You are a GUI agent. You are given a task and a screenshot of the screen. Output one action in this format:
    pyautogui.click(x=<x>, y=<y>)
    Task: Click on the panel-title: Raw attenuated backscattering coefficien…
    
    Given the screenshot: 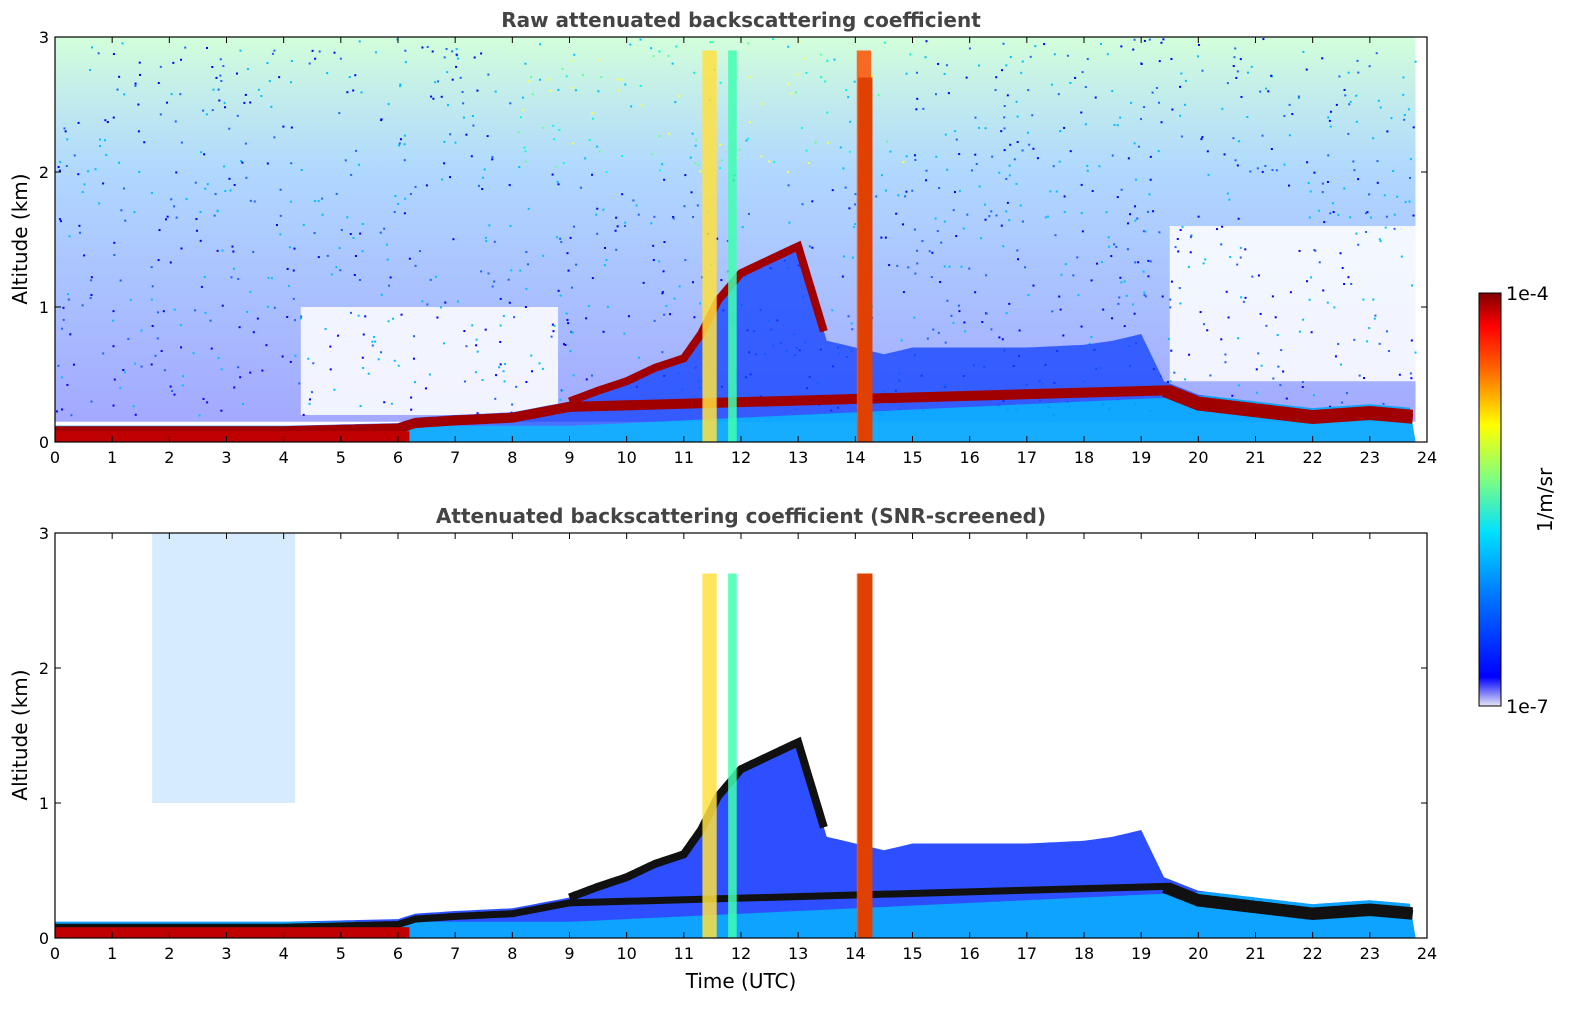 What is the action you would take?
    pyautogui.click(x=741, y=20)
    